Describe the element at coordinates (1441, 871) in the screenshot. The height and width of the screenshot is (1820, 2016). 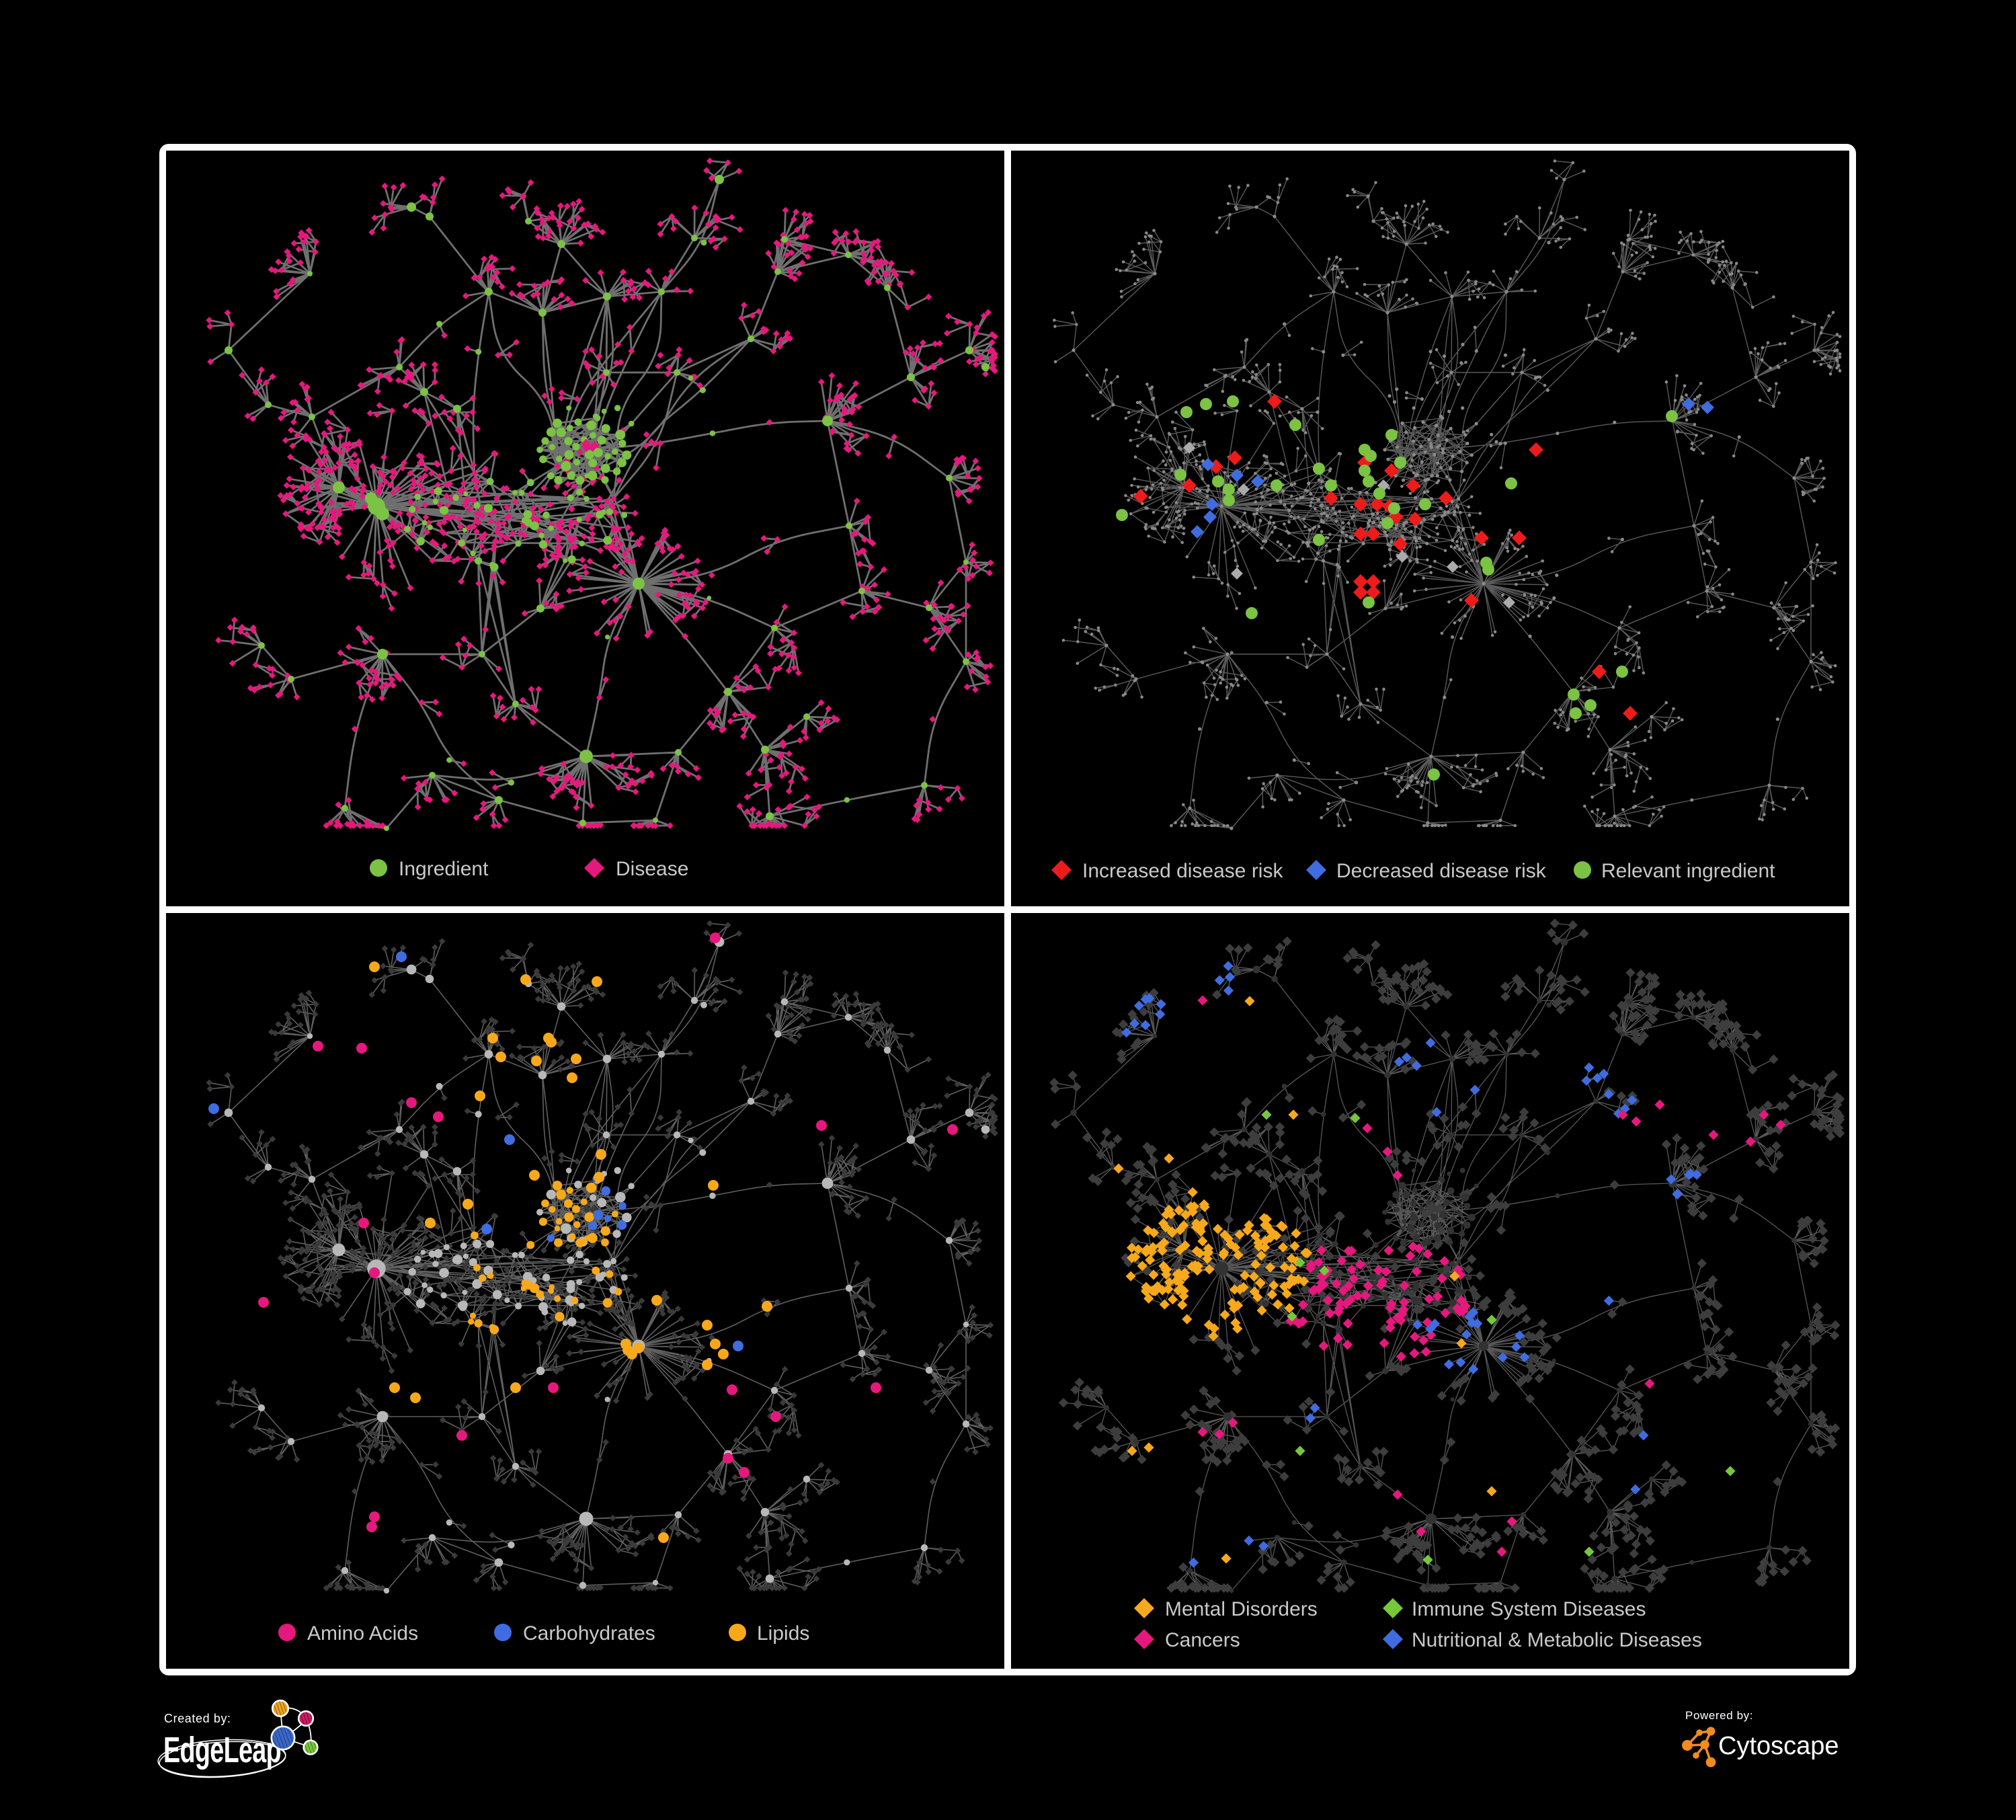
I see `svg-text: Decreased disease risk` at that location.